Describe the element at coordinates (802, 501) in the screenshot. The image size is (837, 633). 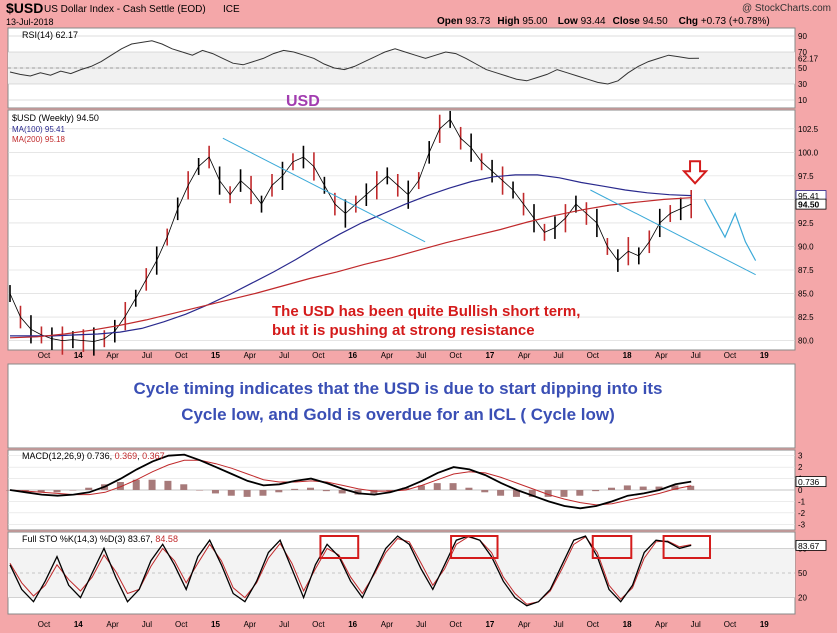
I see `macd-tick-label: -1` at that location.